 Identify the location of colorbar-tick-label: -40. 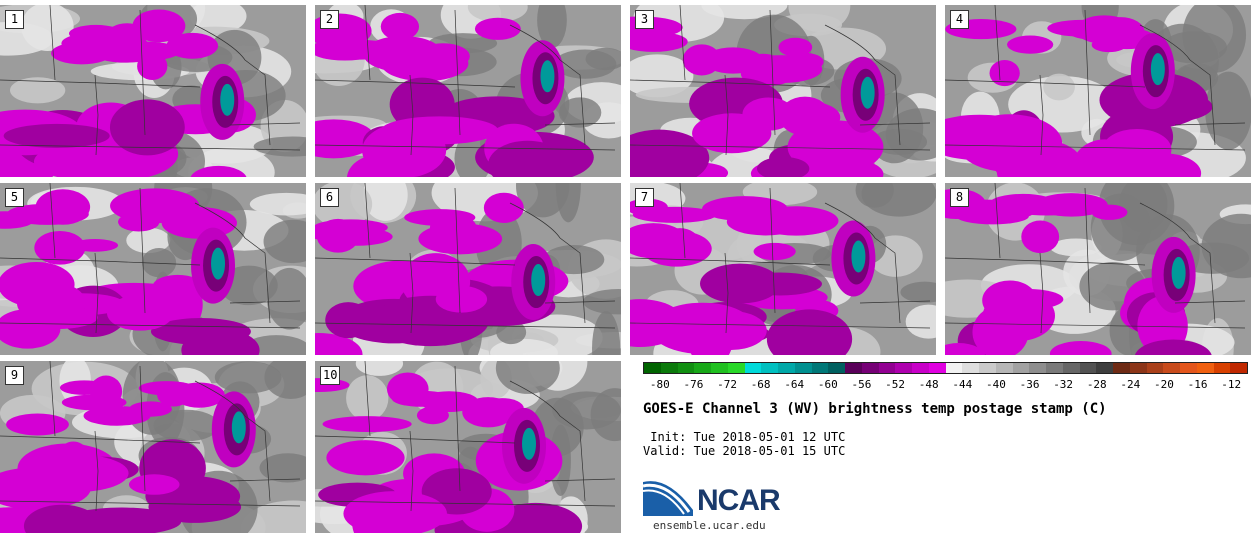
(995, 384).